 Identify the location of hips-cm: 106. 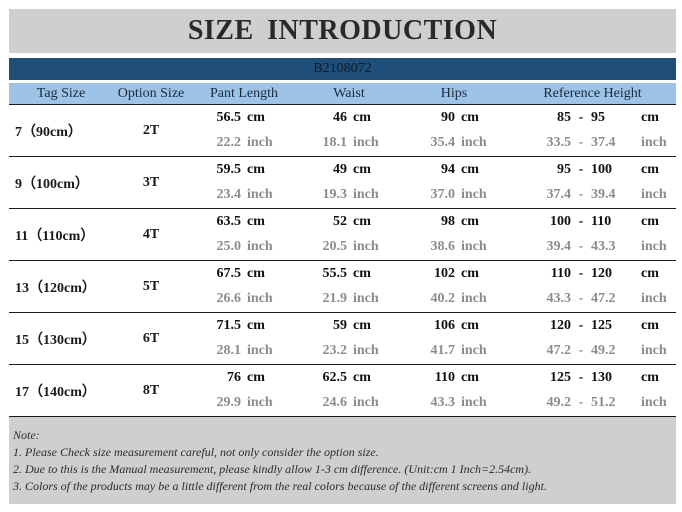
(444, 325).